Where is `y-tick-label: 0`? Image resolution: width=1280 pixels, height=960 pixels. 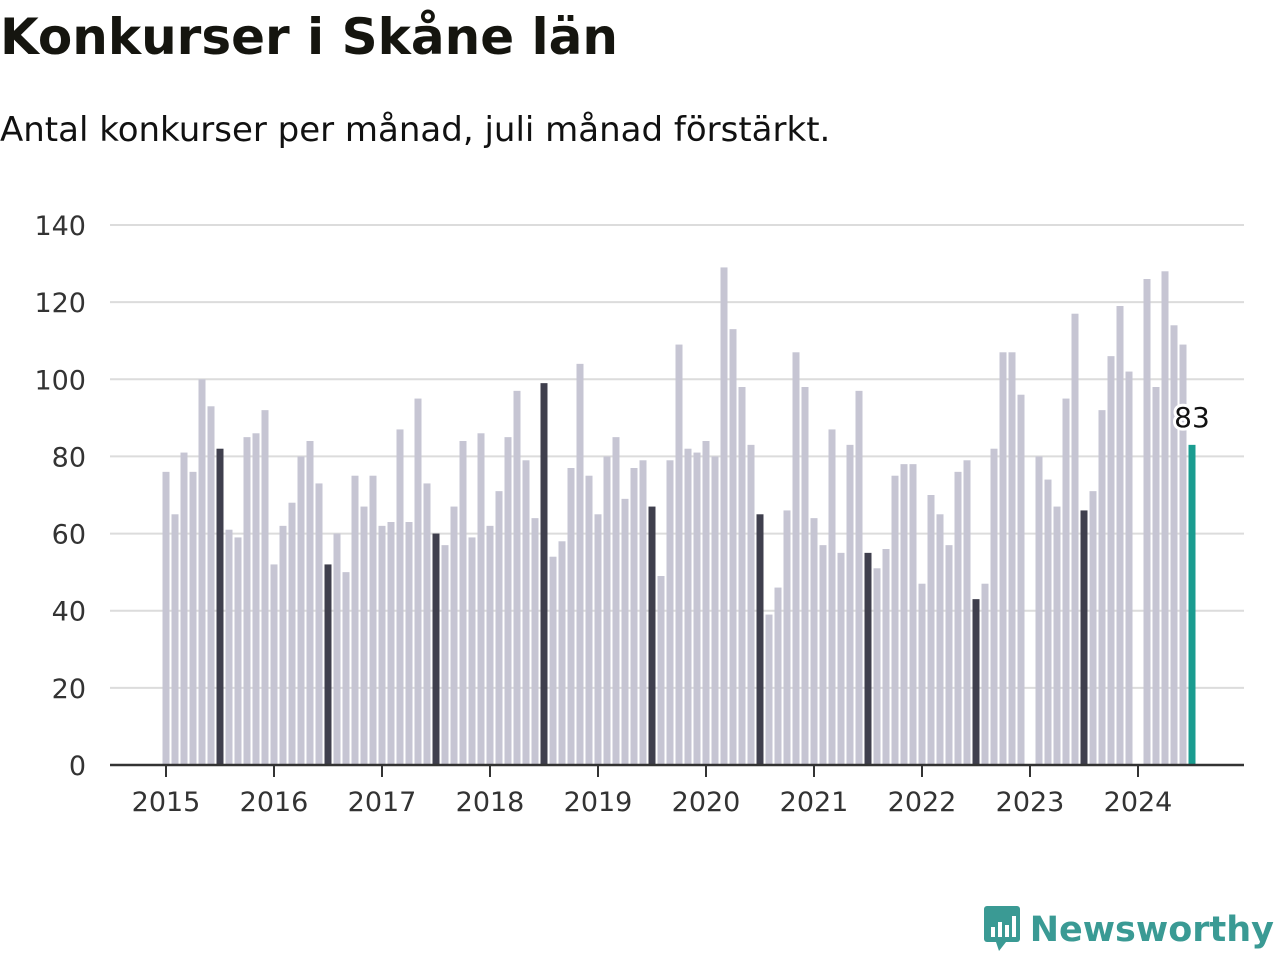 y-tick-label: 0 is located at coordinates (77, 766).